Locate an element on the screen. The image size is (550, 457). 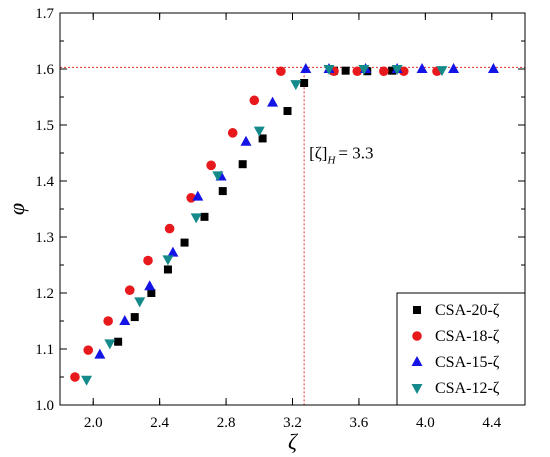
threshold-annotation: [ζ]H = 3.3 is located at coordinates (341, 155).